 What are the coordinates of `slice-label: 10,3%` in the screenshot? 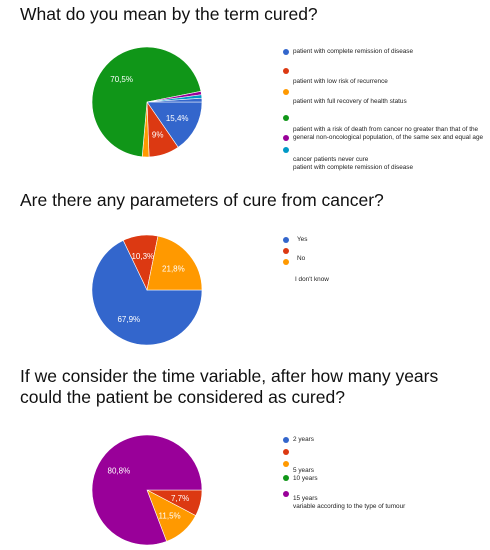 It's located at (142, 256).